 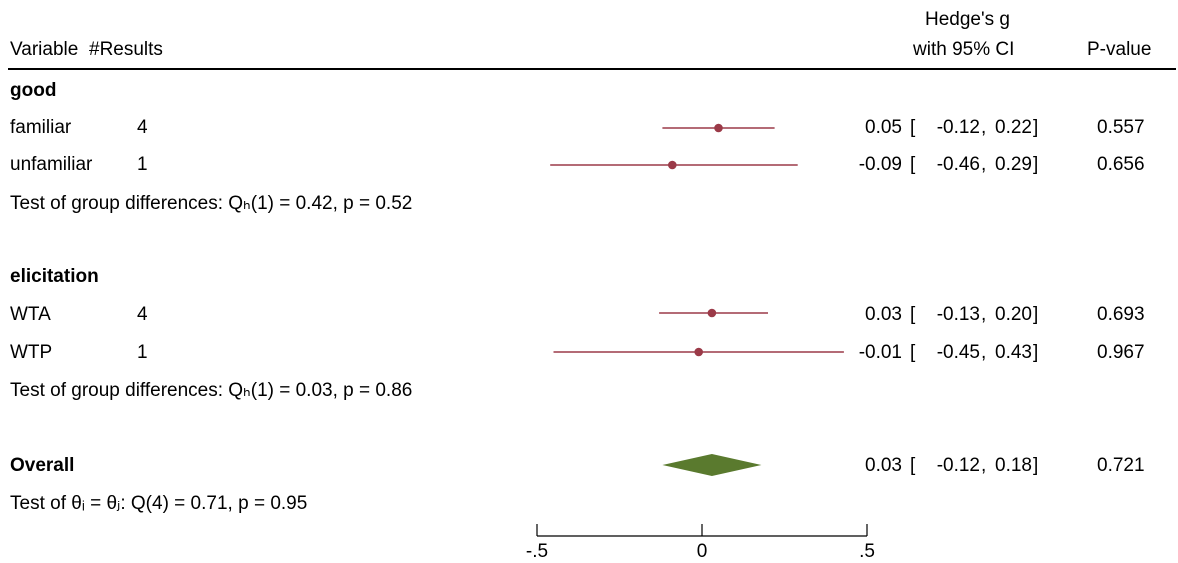 I want to click on row-lo: -0.13, so click(x=958, y=314).